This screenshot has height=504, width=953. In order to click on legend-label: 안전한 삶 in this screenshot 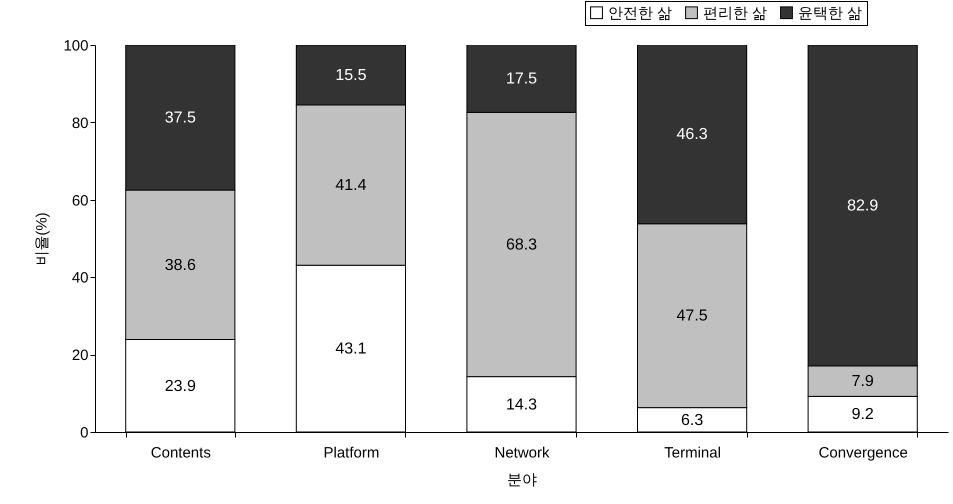, I will do `click(640, 13)`.